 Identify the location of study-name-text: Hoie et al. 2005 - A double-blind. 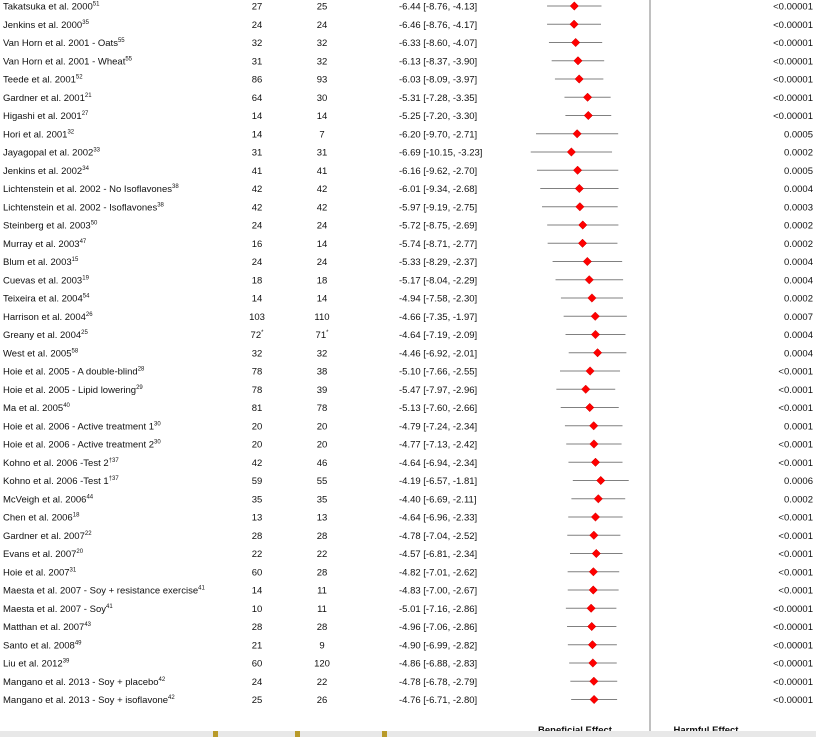
(70, 372).